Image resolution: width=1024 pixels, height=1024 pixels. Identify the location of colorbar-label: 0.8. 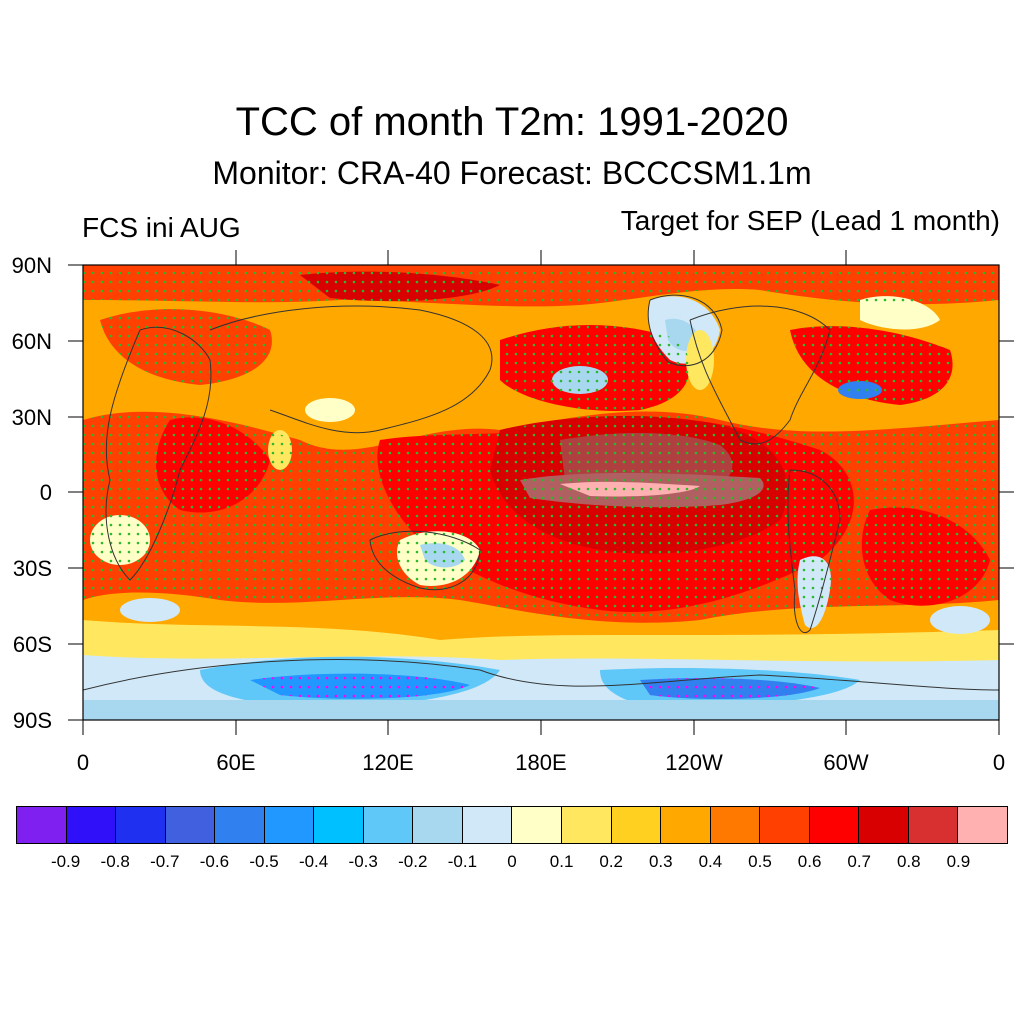
(908, 861).